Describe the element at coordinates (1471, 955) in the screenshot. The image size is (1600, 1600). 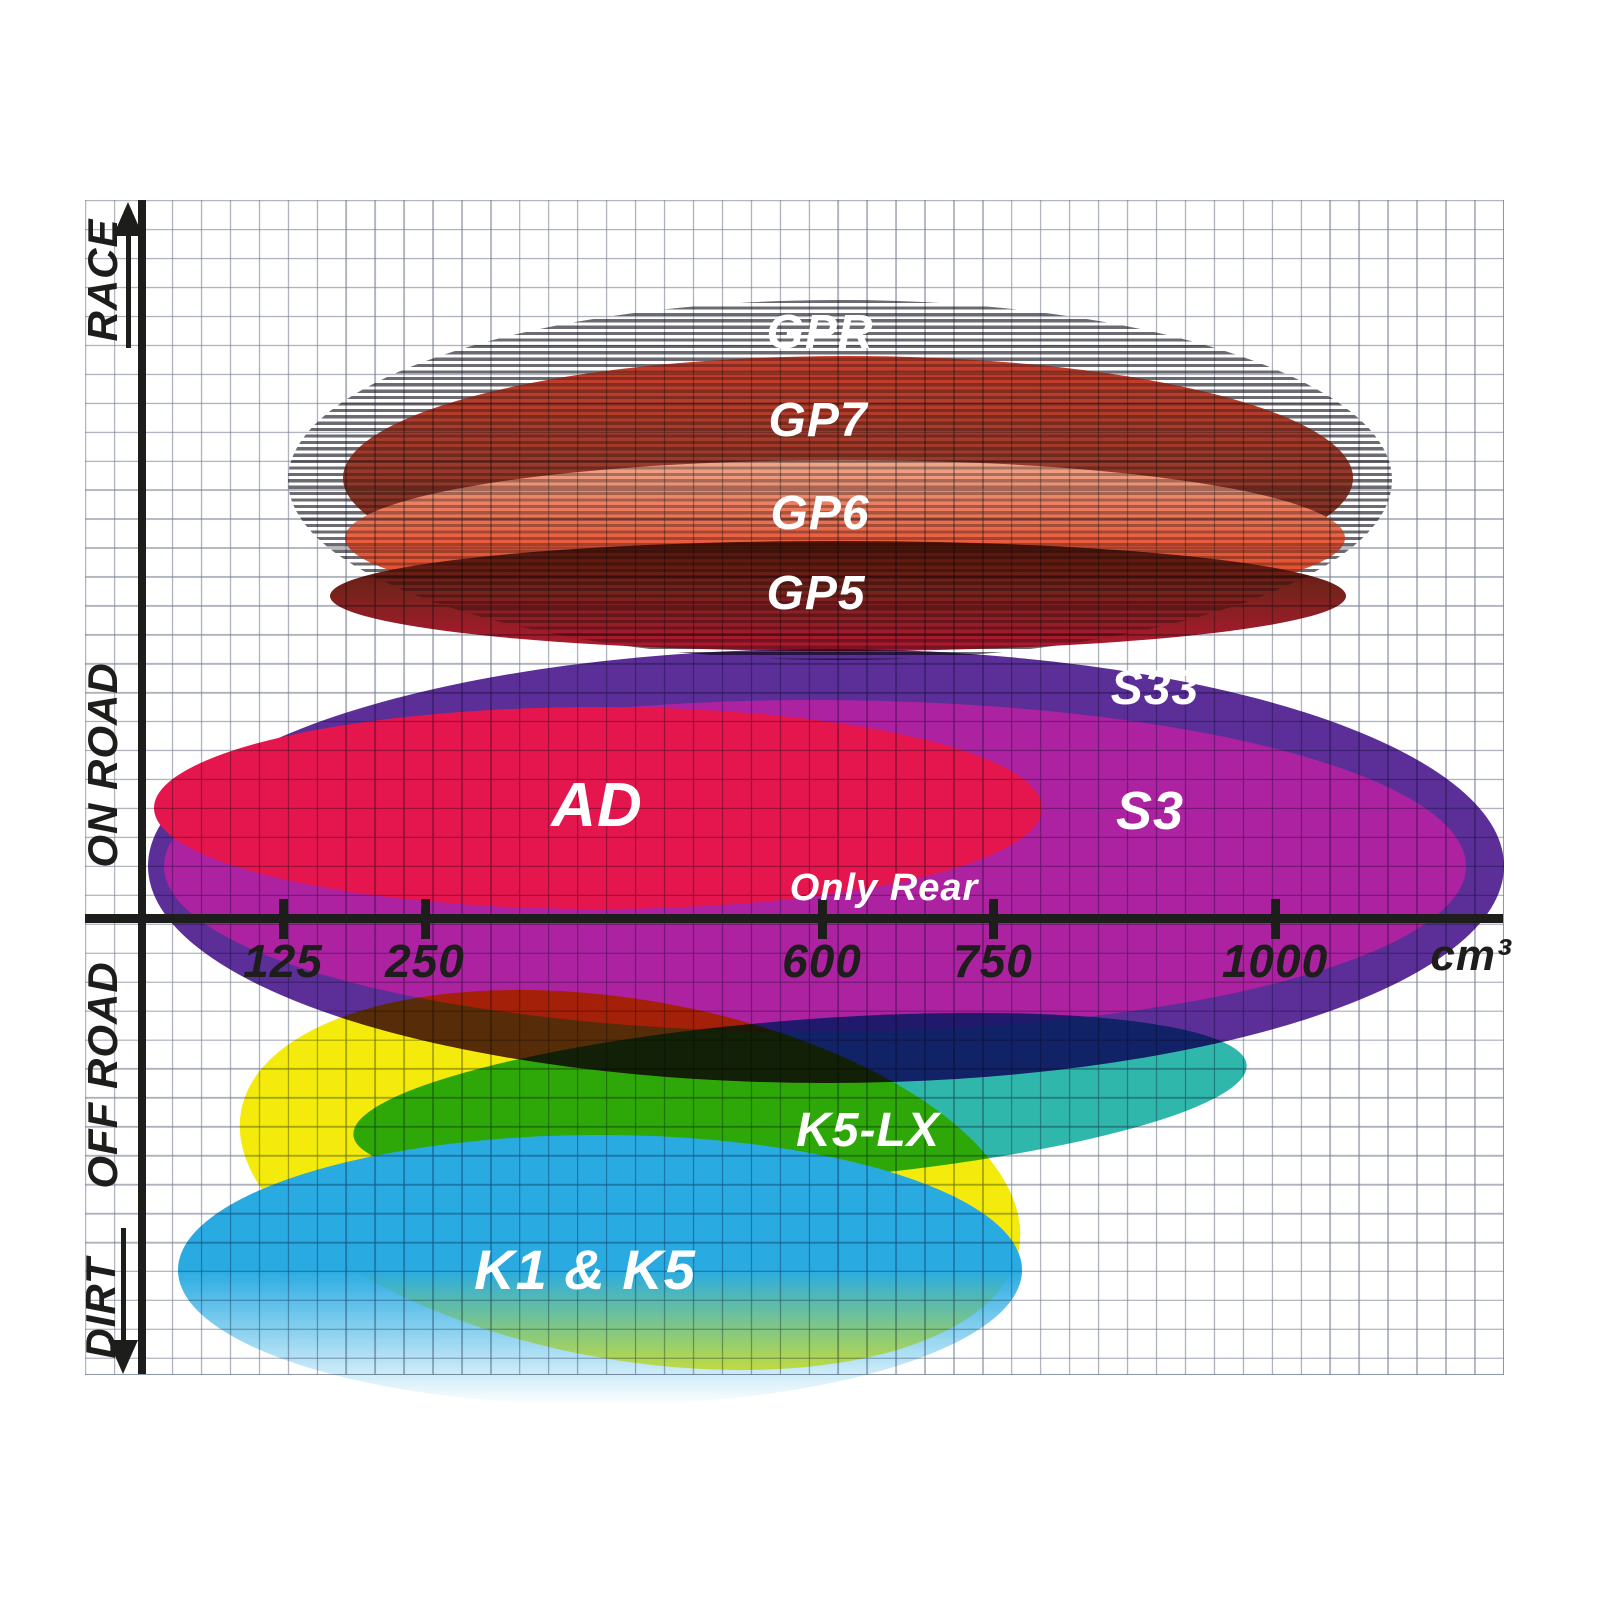
I see `x-axis-unit-label: cm³` at that location.